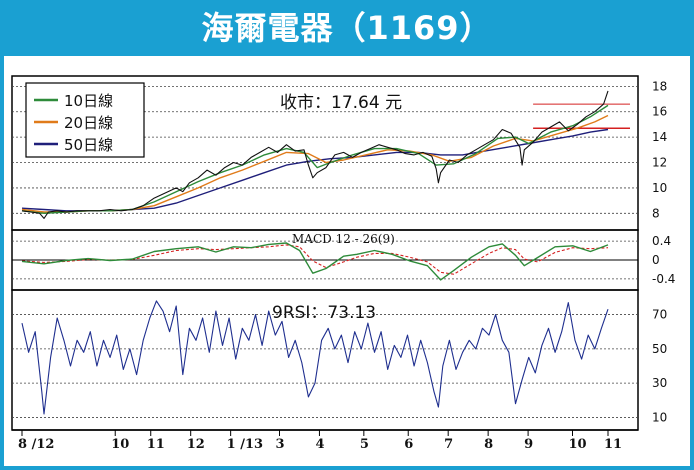 The image size is (694, 470). Describe the element at coordinates (659, 383) in the screenshot. I see `rsi-ytick-1: 30` at that location.